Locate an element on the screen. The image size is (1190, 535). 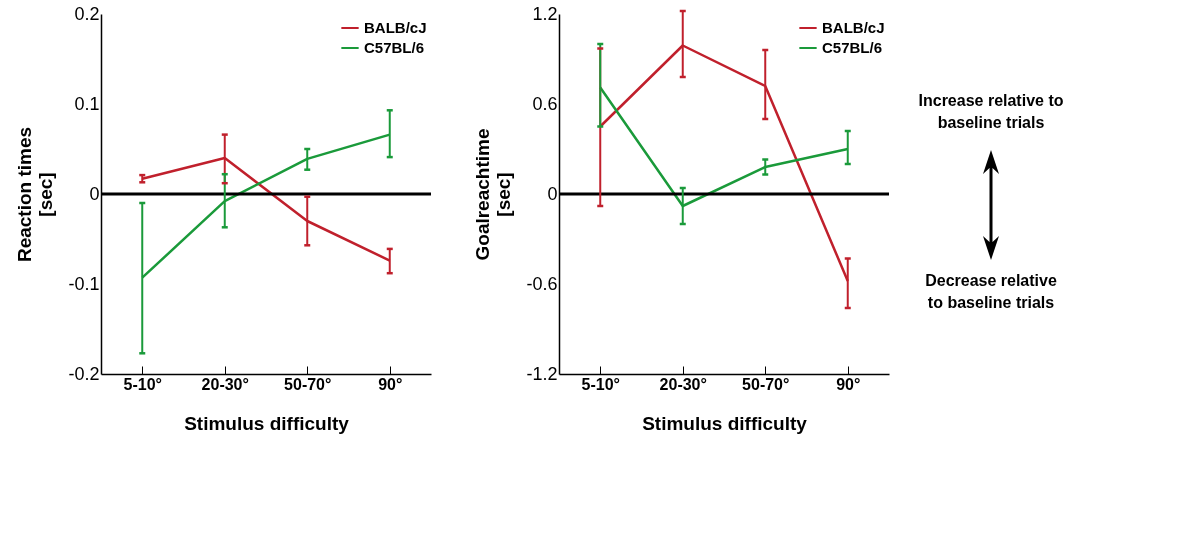
y-tick-label: 0.6 is located at coordinates (545, 103).